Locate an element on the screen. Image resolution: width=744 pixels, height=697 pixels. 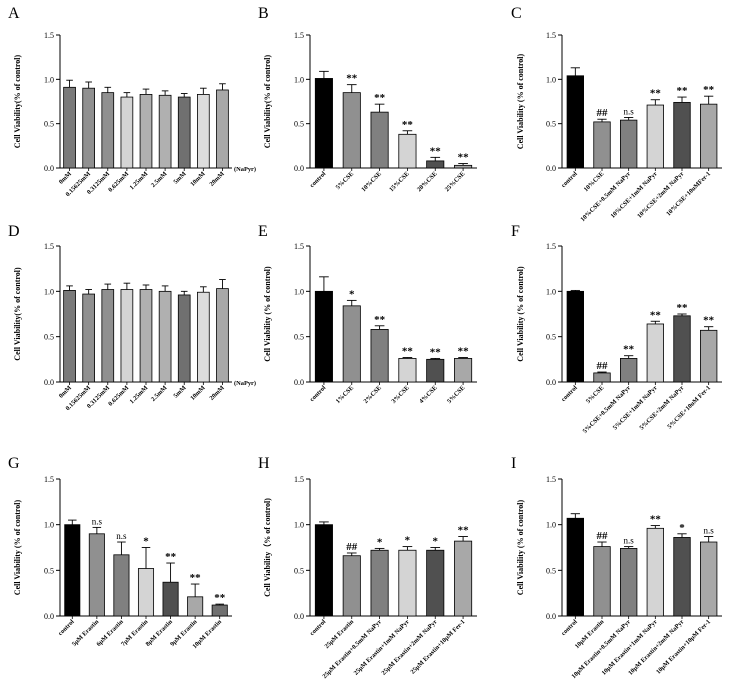
panel-letter: H is located at coordinates (264, 463).